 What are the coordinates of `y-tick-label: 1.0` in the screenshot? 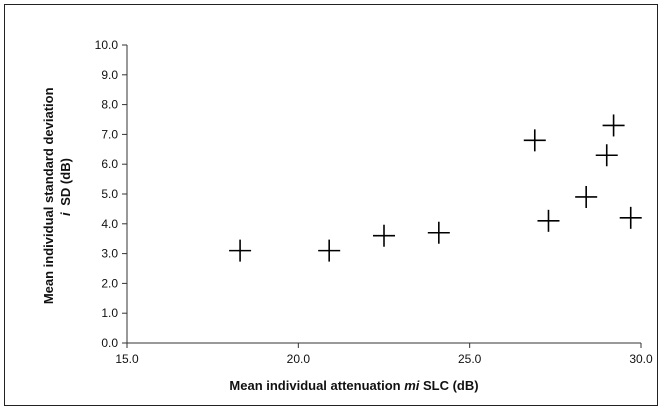 It's located at (109, 313).